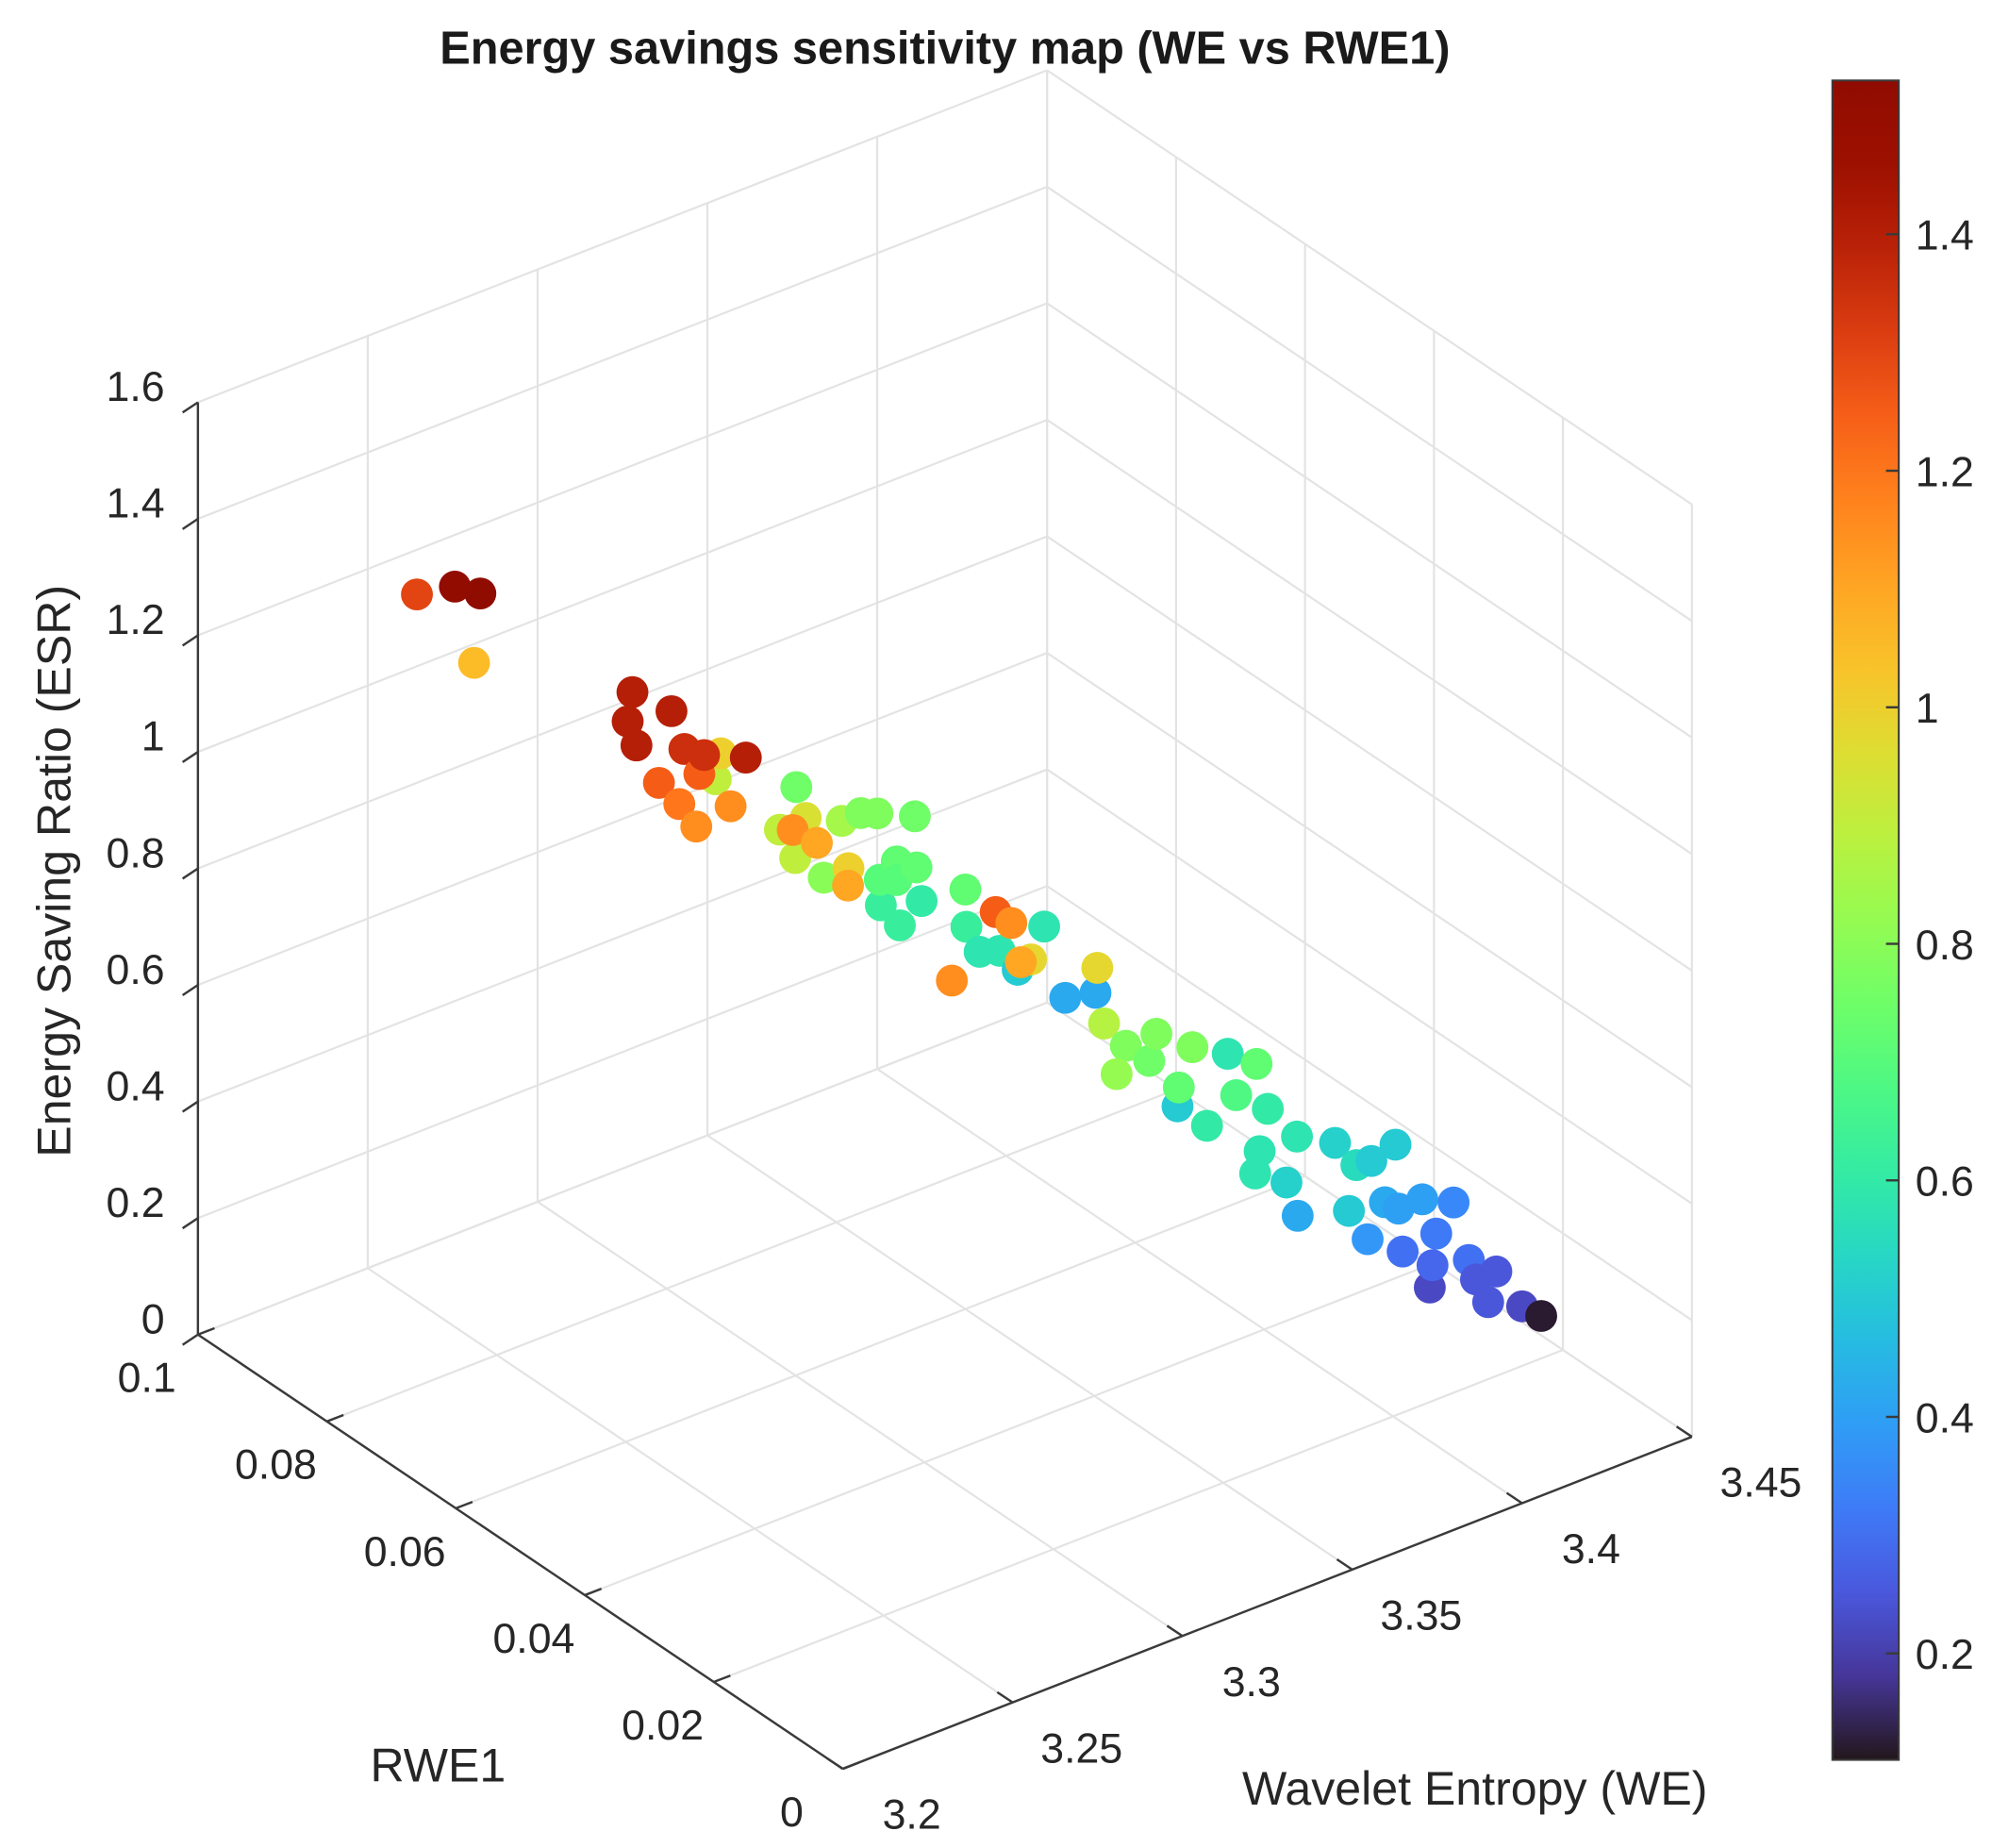 Image resolution: width=1992 pixels, height=1848 pixels. What do you see at coordinates (1945, 236) in the screenshot?
I see `colorbar-tick-label: 1.4` at bounding box center [1945, 236].